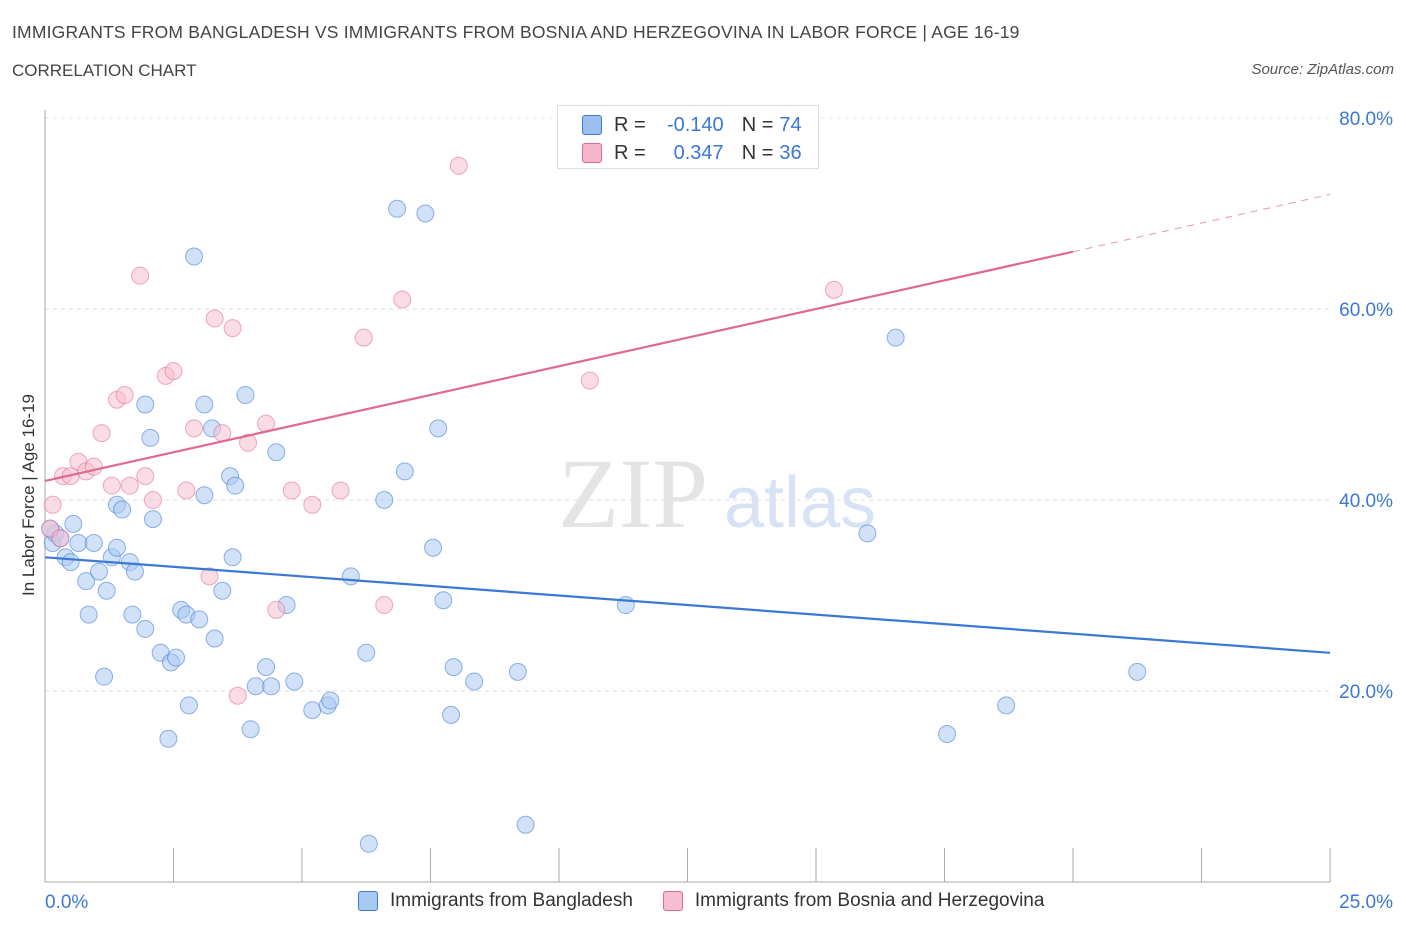 This screenshot has height=930, width=1406. I want to click on legend-row-bangladesh: R = -0.140 N = 74, so click(692, 125).